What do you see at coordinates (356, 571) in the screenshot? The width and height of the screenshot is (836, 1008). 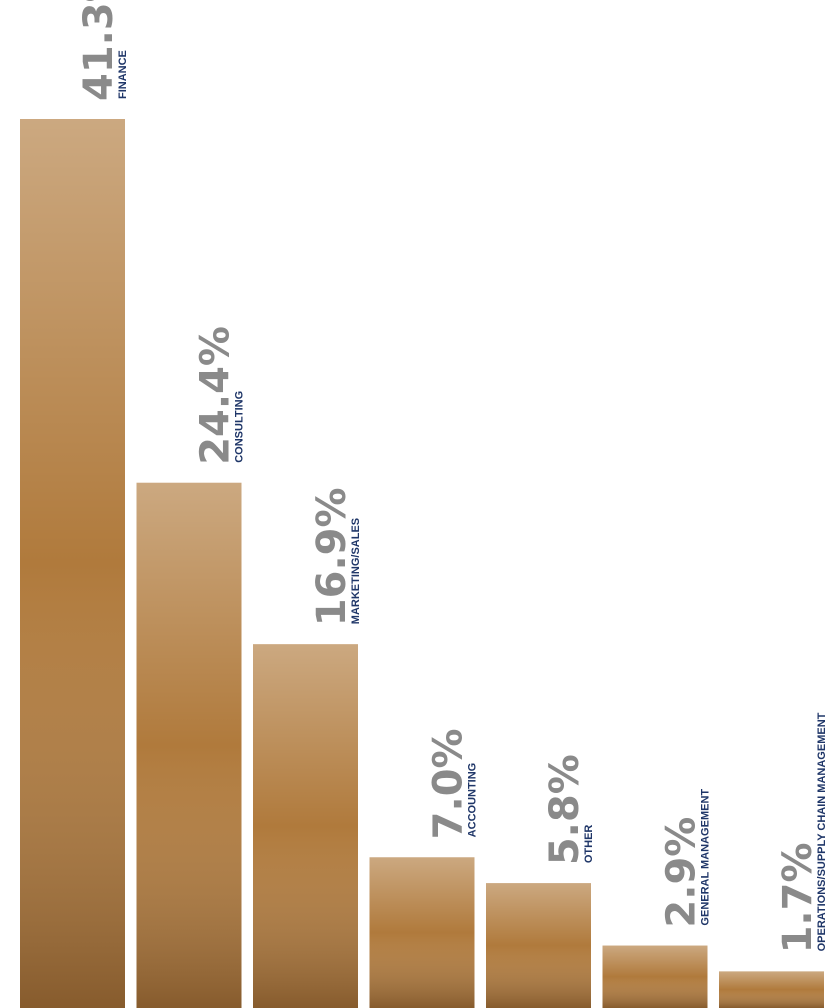 I see `category-label: MARKETING/SALES` at bounding box center [356, 571].